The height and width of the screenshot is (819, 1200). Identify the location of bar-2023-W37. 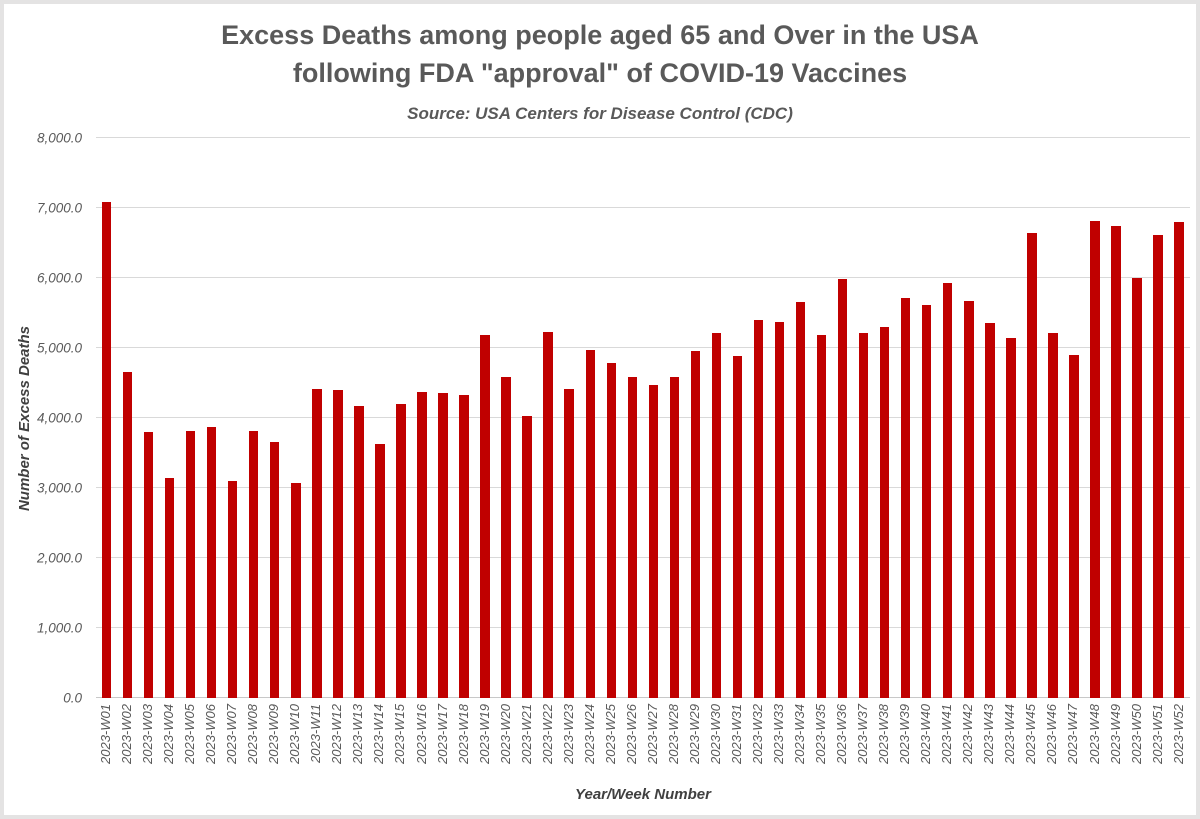
(863, 515).